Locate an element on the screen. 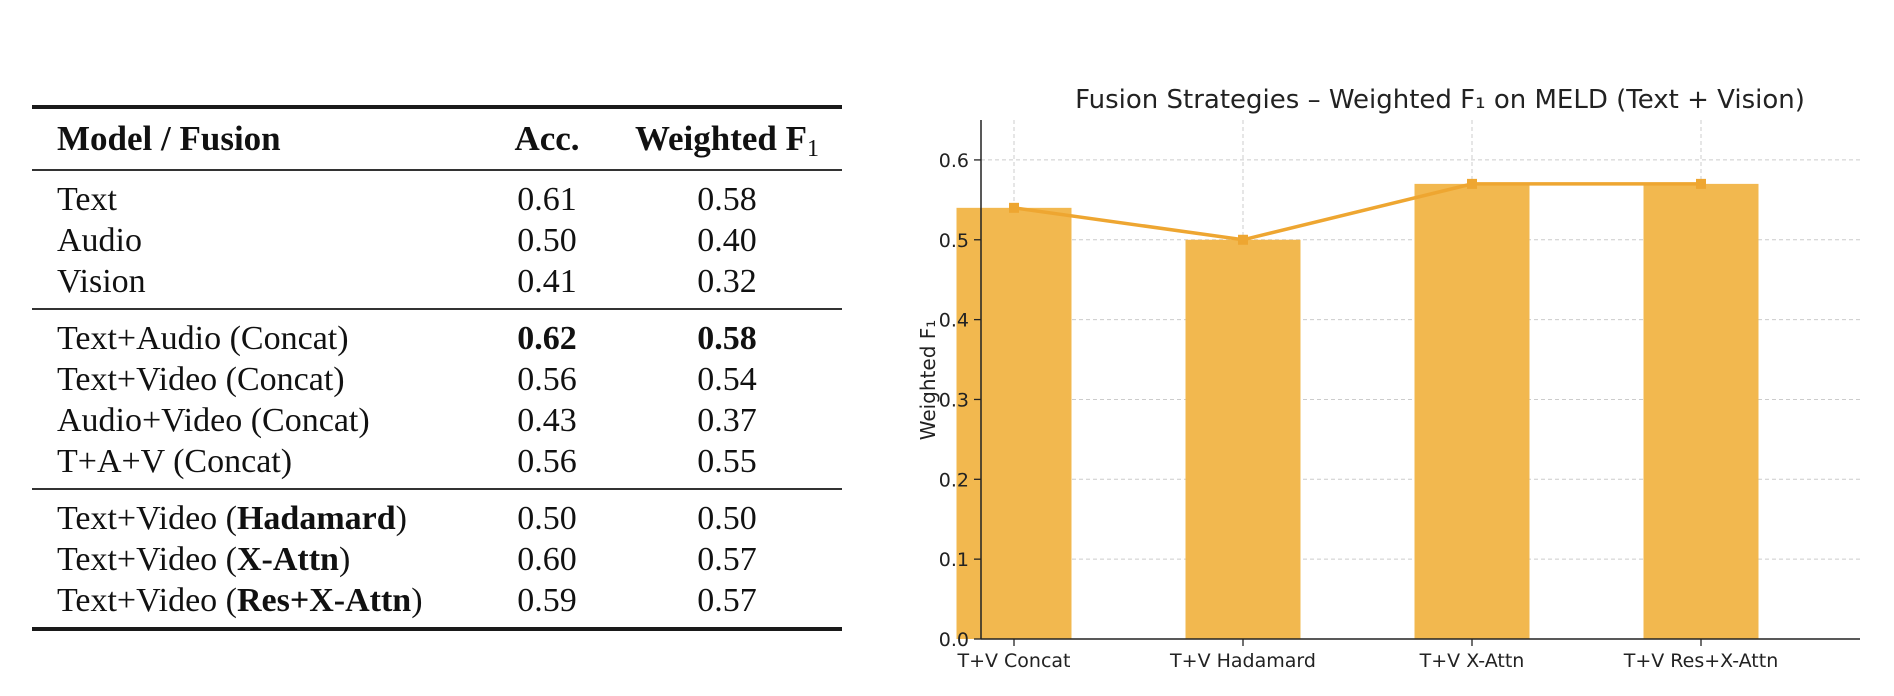  acc-value-best: 0.62 is located at coordinates (547, 338).